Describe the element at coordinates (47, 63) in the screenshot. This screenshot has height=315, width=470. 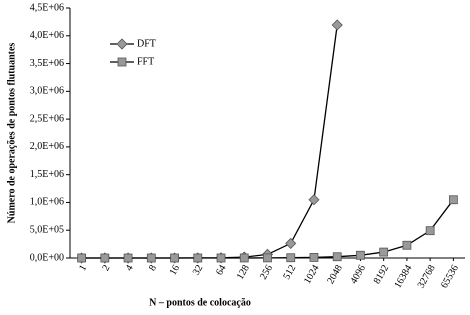
I see `y-tick-label: 3,5E+06` at that location.